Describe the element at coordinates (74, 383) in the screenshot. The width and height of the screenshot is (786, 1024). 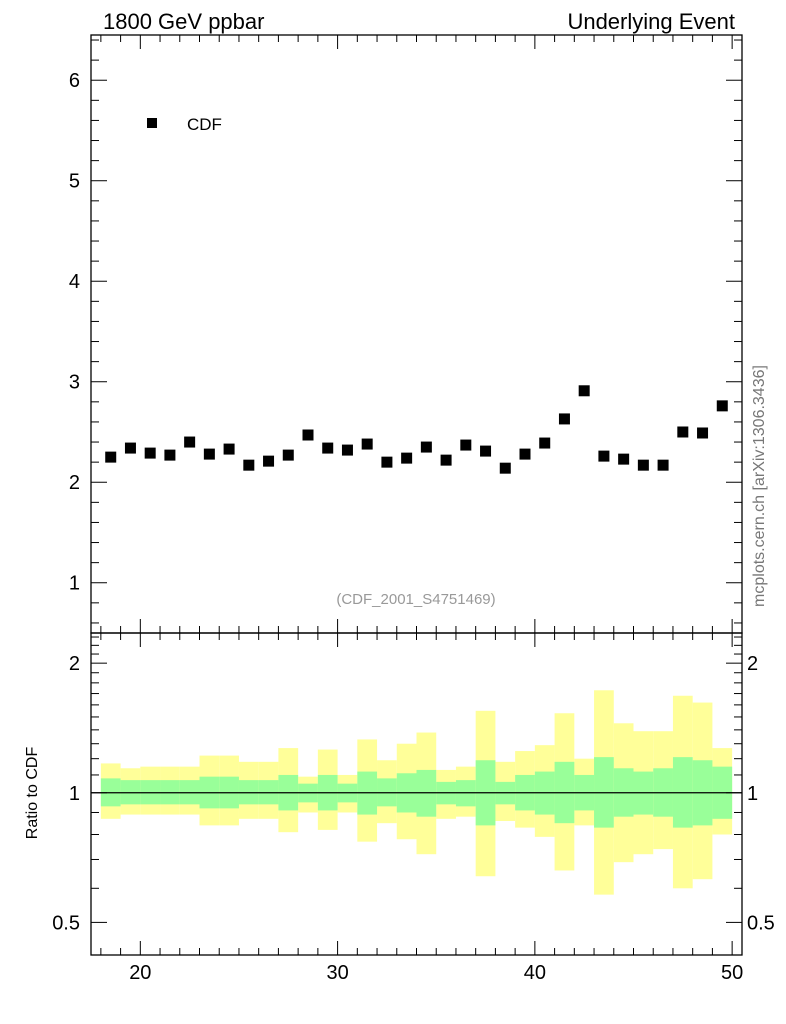
I see `y-tick-label: 3` at that location.